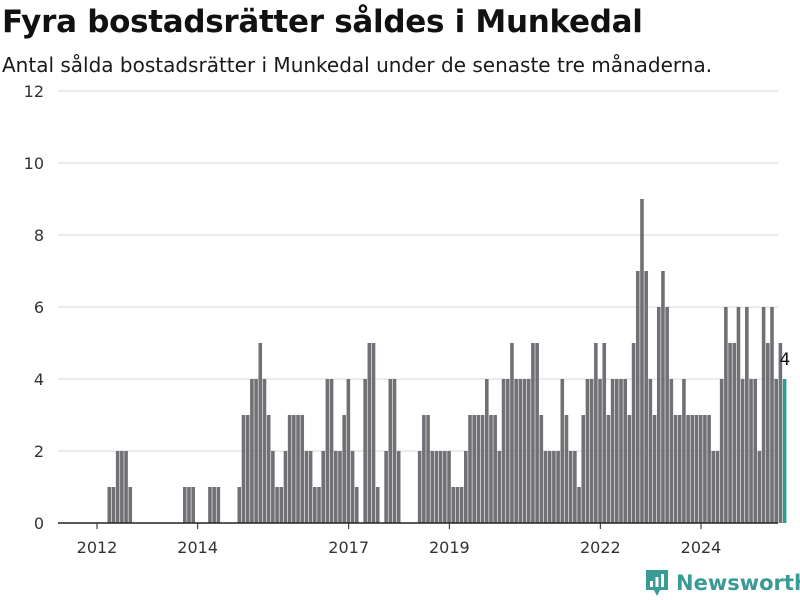  Describe the element at coordinates (322, 22) in the screenshot. I see `chart-title: Fyra bostadsrätter såldes i Munkedal` at that location.